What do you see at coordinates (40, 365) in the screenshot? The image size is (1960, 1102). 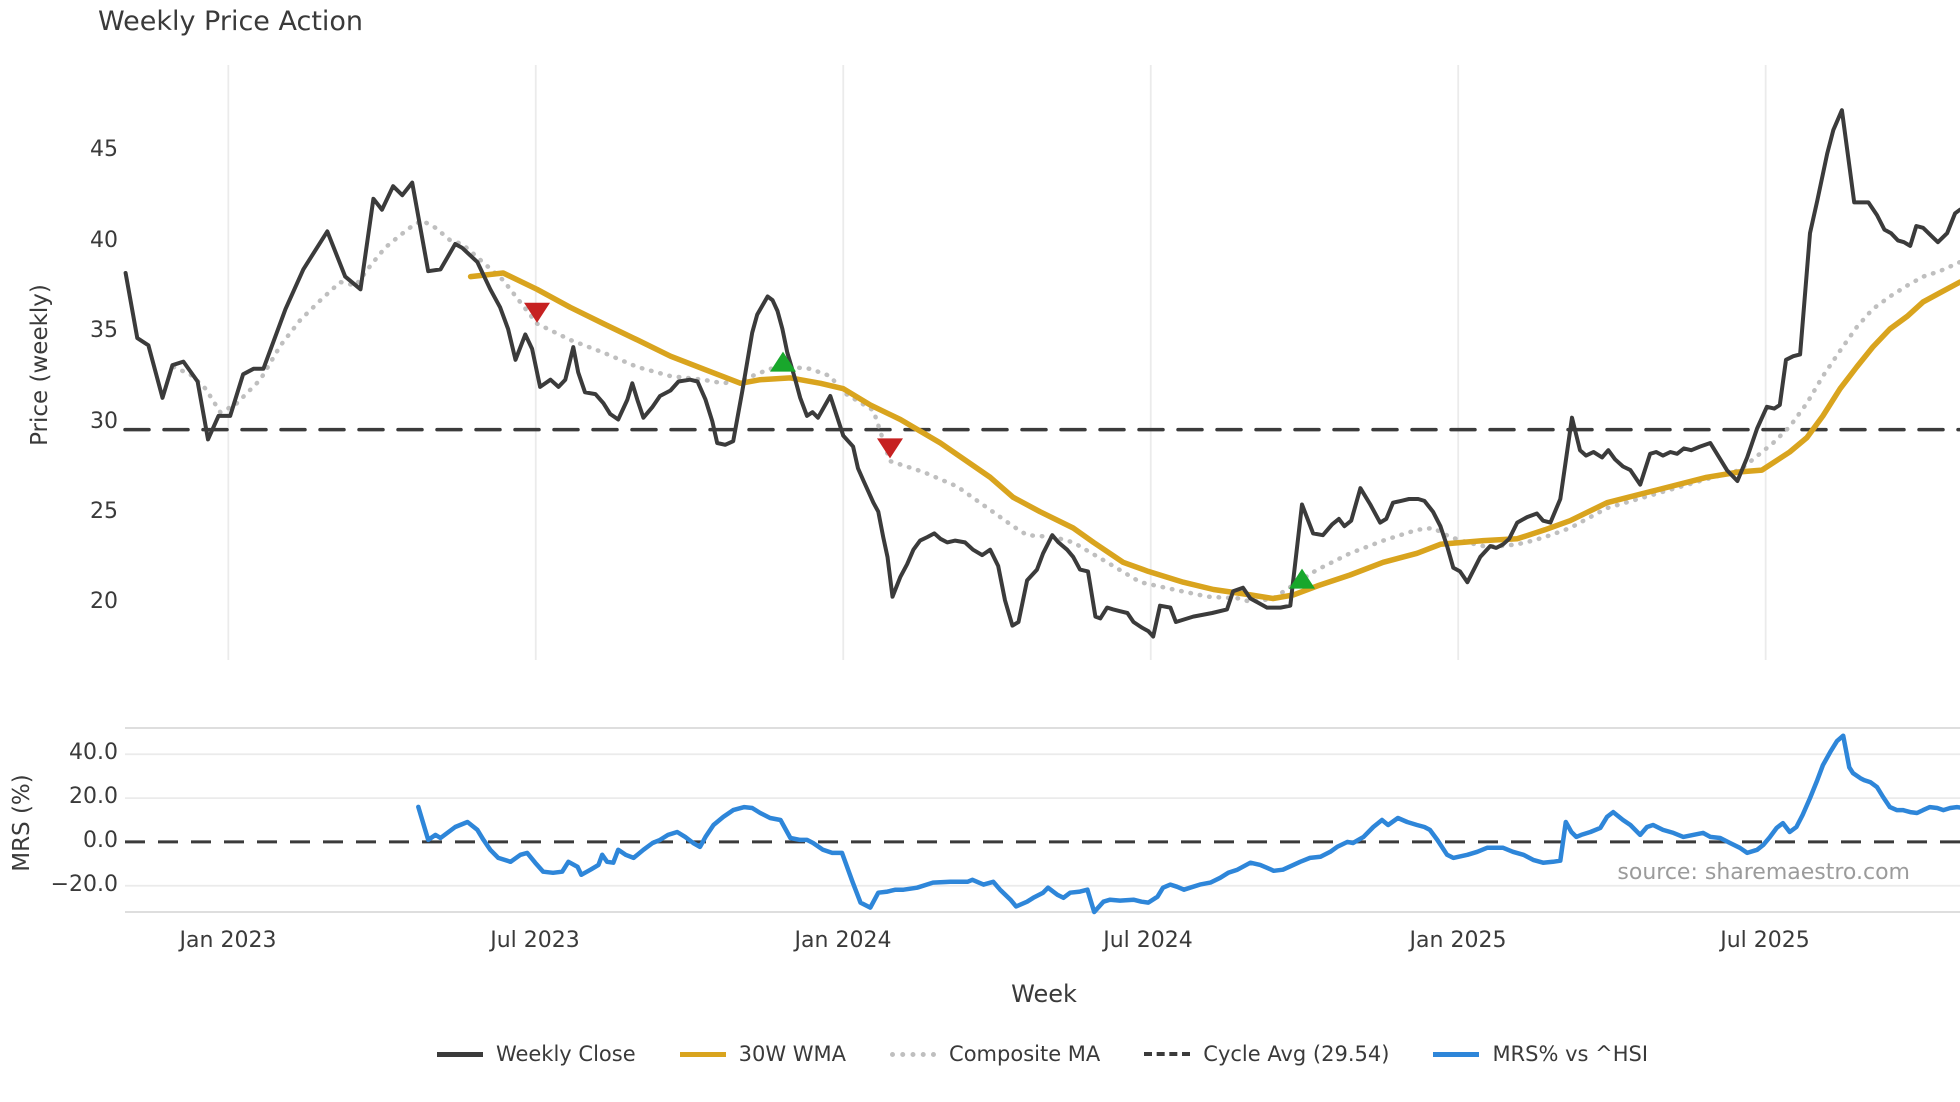 I see `price-axis-title: Price (weekly)` at bounding box center [40, 365].